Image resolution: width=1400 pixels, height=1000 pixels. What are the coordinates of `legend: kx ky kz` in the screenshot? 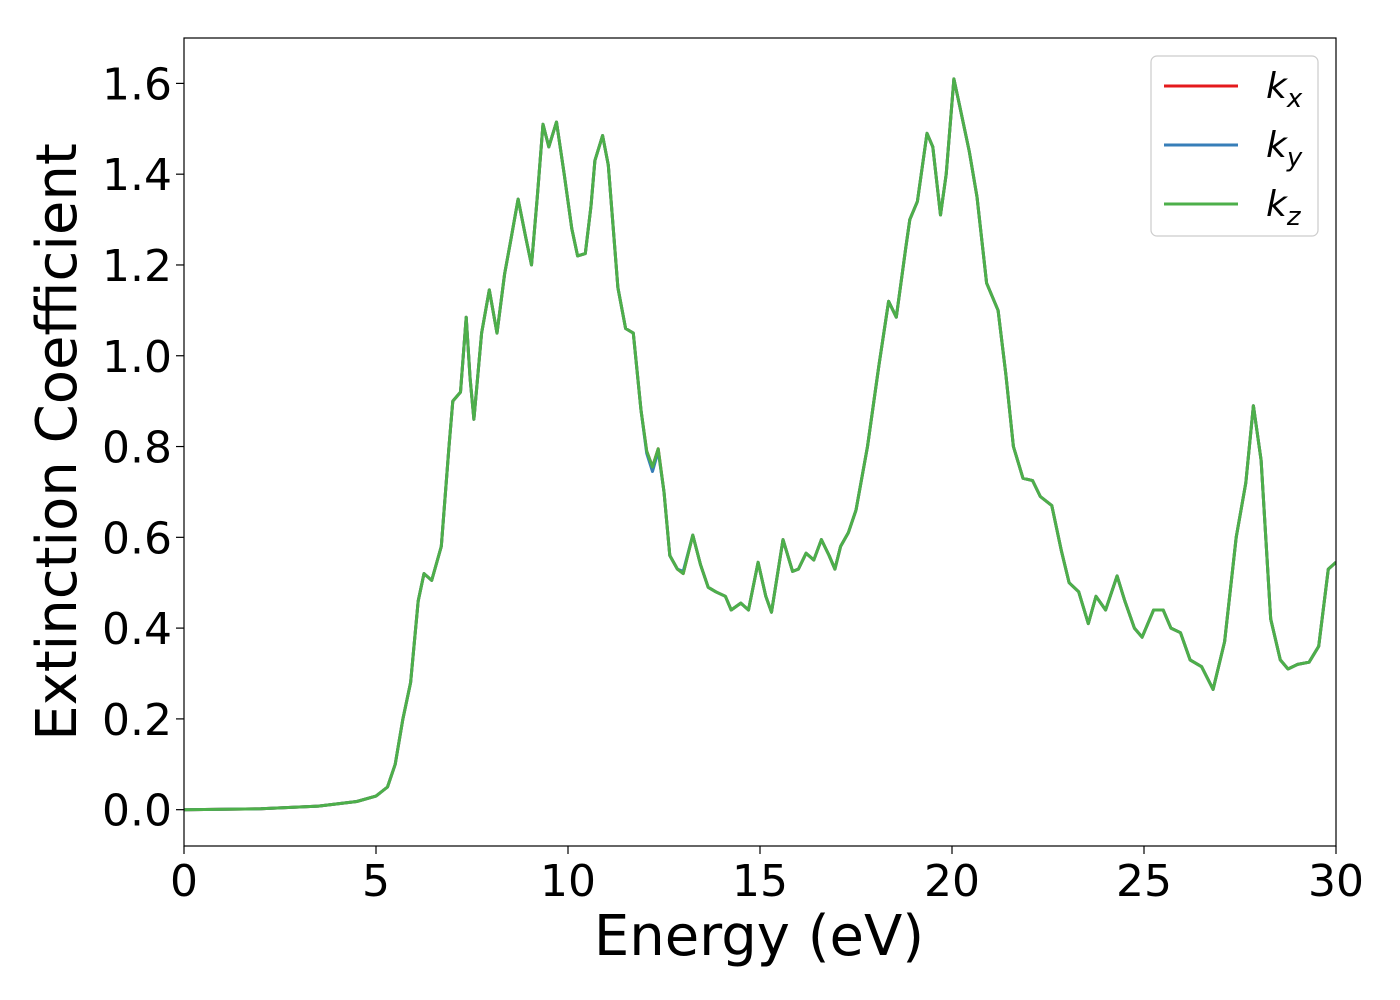 It's located at (1234, 146).